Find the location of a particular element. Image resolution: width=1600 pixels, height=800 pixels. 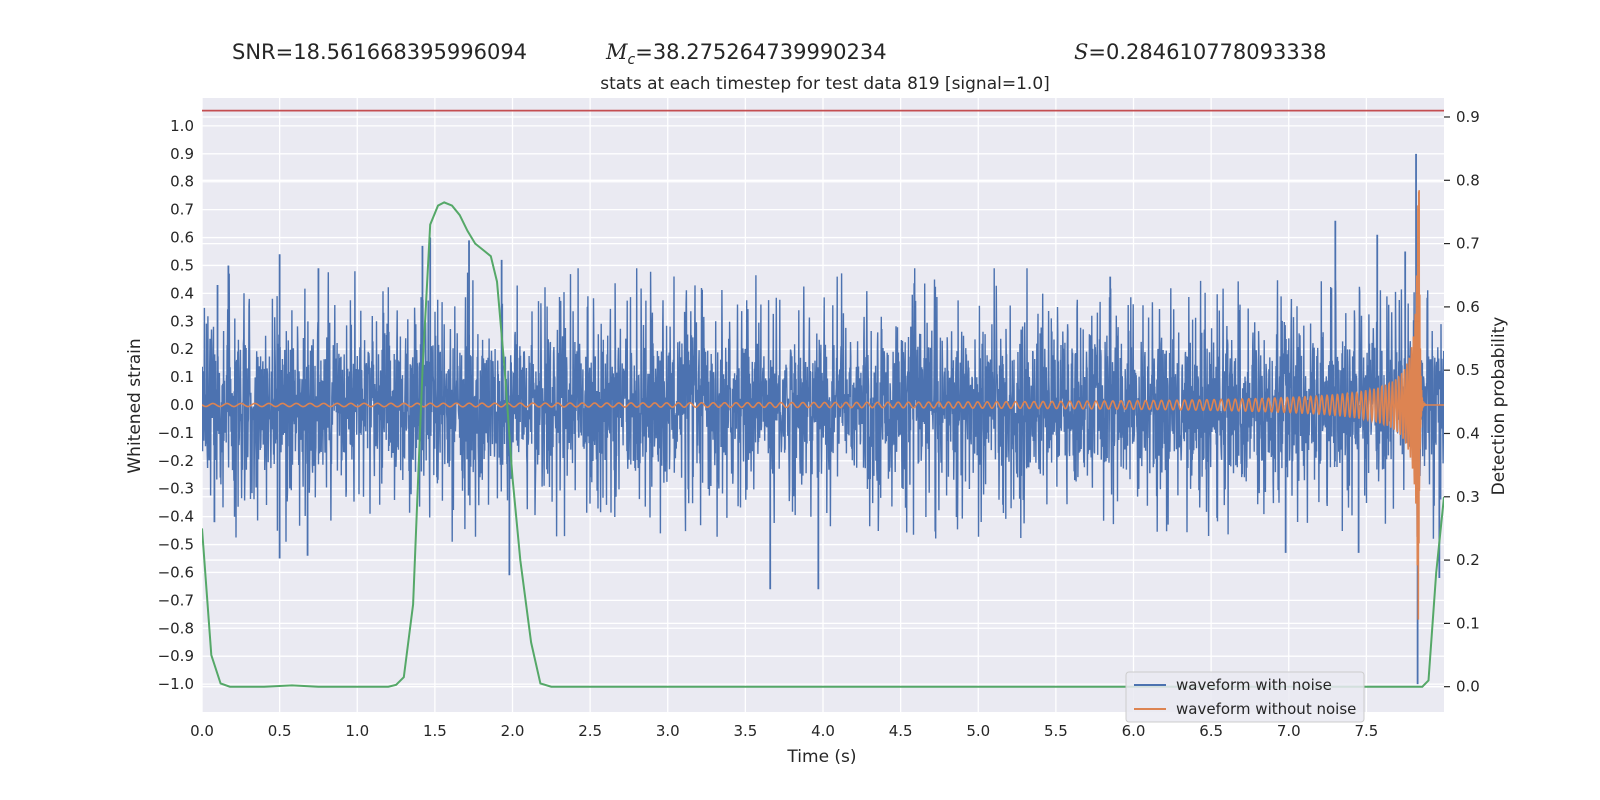

chirp-mass-stat: Mc=38.275264739990234 is located at coordinates (746, 54).